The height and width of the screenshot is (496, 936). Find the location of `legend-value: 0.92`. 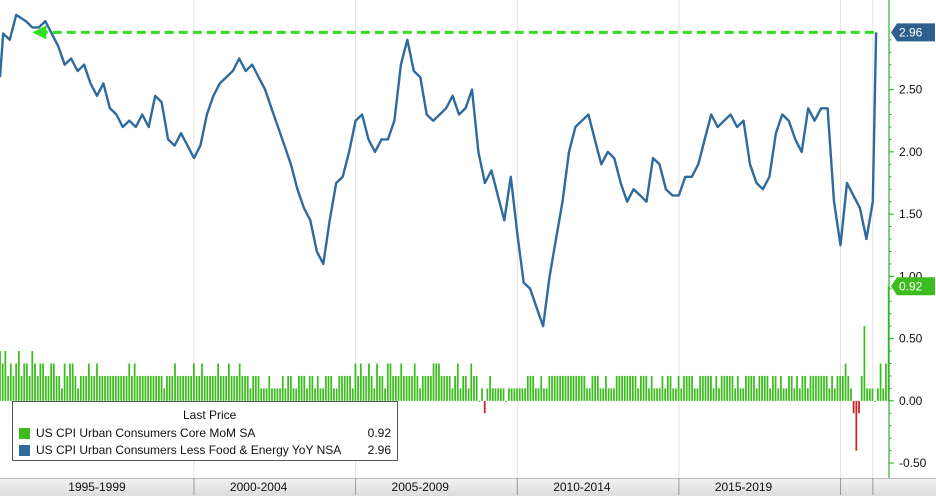

legend-value: 0.92 is located at coordinates (379, 433).